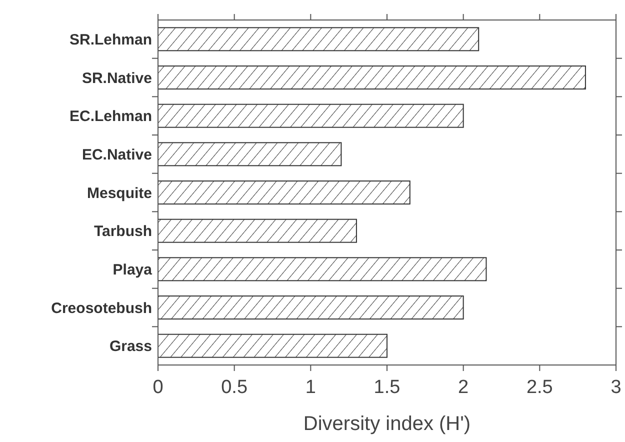 This screenshot has height=442, width=625. What do you see at coordinates (117, 155) in the screenshot?
I see `y-tick-label: EC.Native` at bounding box center [117, 155].